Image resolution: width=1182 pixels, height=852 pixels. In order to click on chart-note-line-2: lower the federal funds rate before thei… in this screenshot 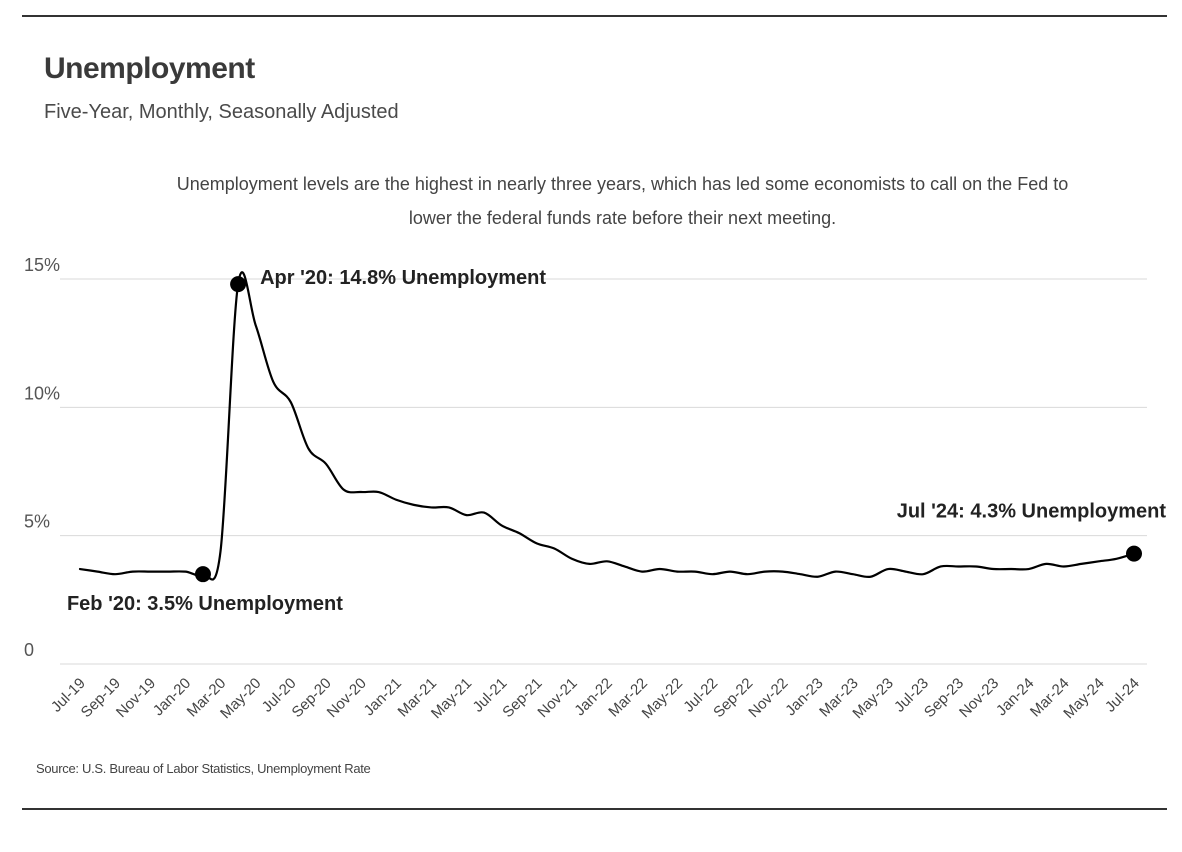, I will do `click(622, 218)`.